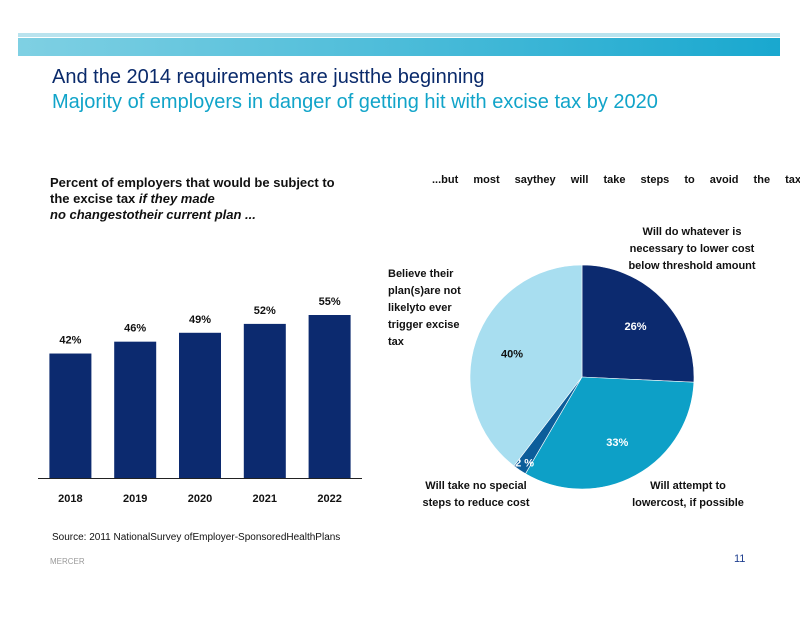  I want to click on pie-value-label: 40%, so click(512, 354).